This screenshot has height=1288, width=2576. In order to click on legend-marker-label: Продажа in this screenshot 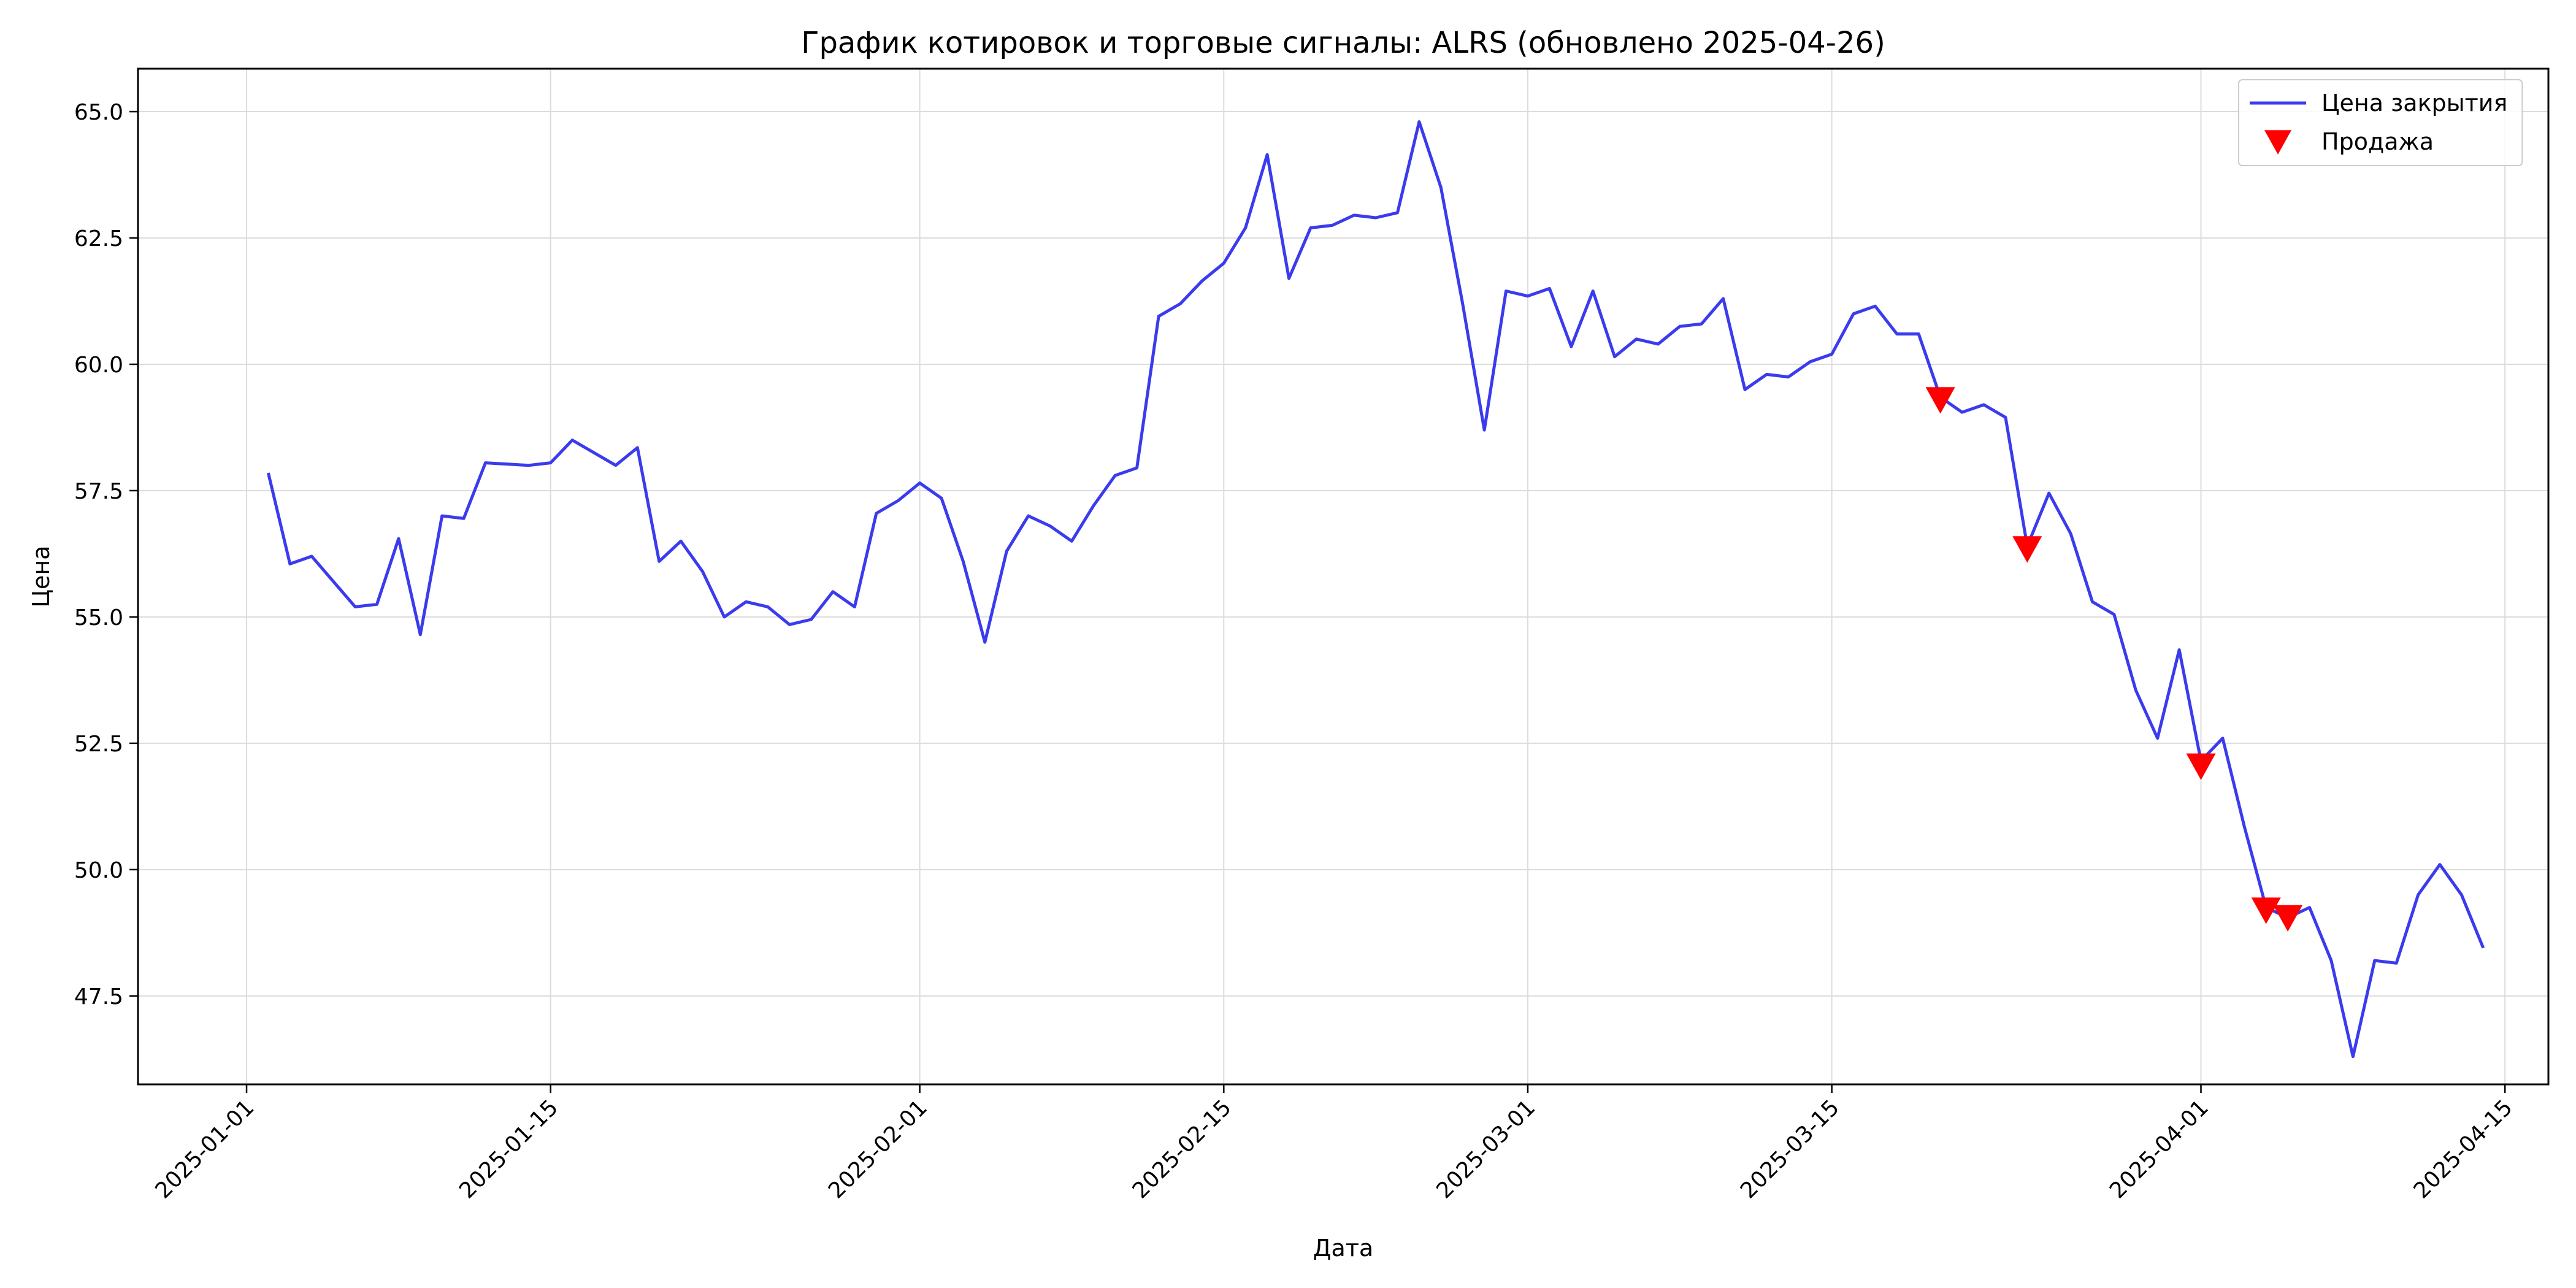, I will do `click(2377, 141)`.